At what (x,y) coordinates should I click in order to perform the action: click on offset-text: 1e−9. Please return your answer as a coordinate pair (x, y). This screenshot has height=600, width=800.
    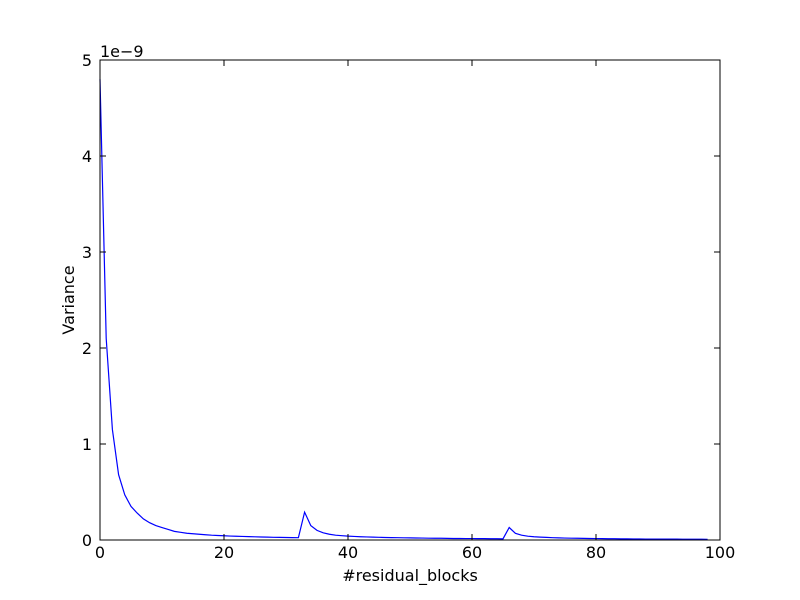
    Looking at the image, I should click on (122, 51).